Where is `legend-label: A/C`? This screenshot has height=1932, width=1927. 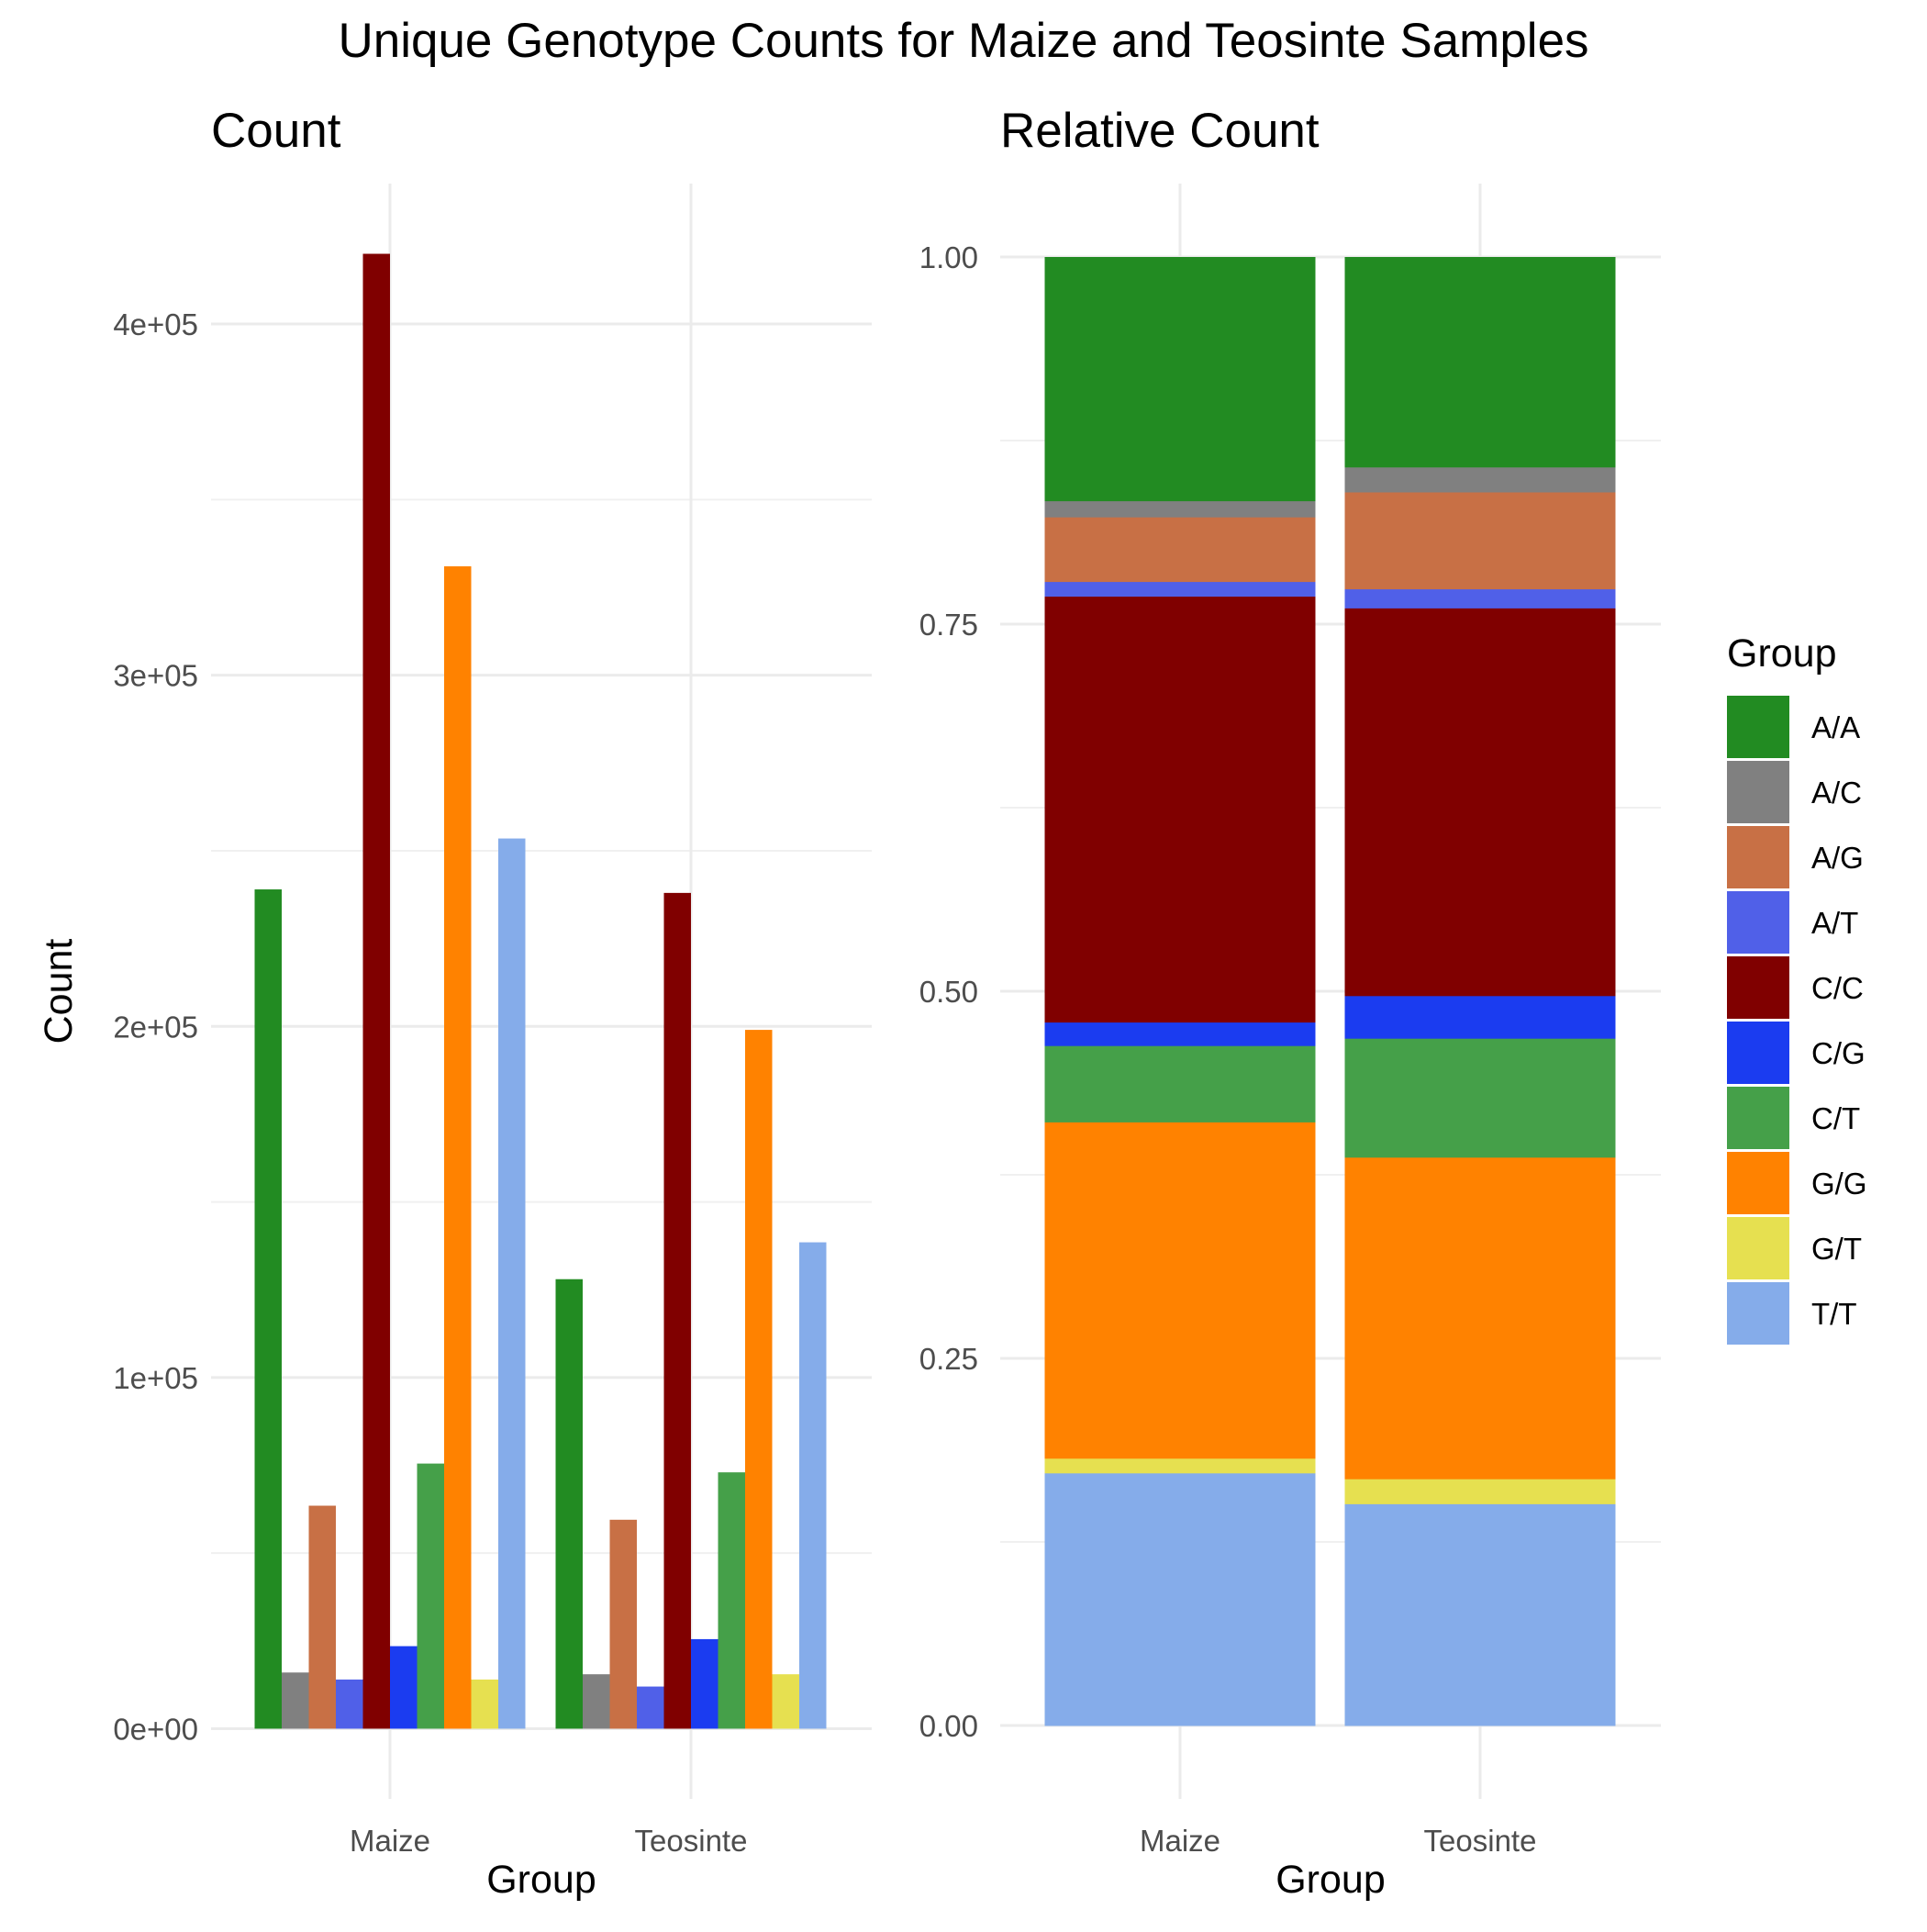
legend-label: A/C is located at coordinates (1836, 793).